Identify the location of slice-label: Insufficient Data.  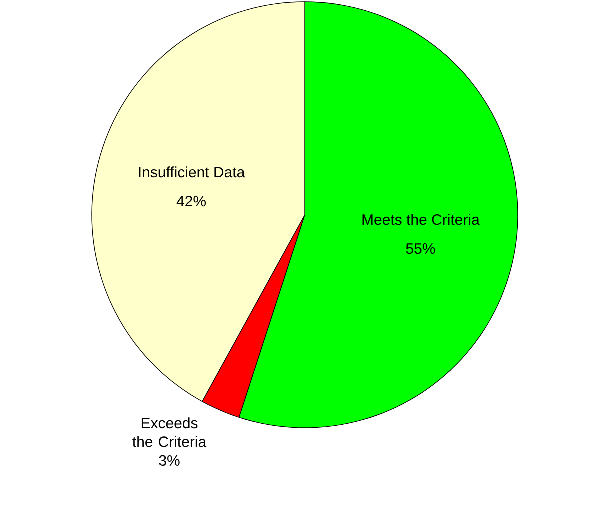
(192, 172).